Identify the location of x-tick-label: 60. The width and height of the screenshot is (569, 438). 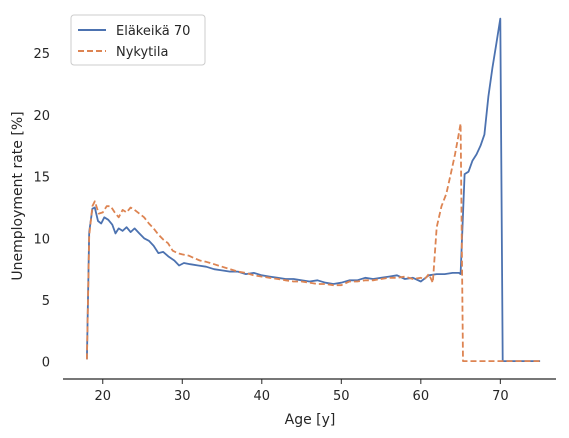
(421, 396).